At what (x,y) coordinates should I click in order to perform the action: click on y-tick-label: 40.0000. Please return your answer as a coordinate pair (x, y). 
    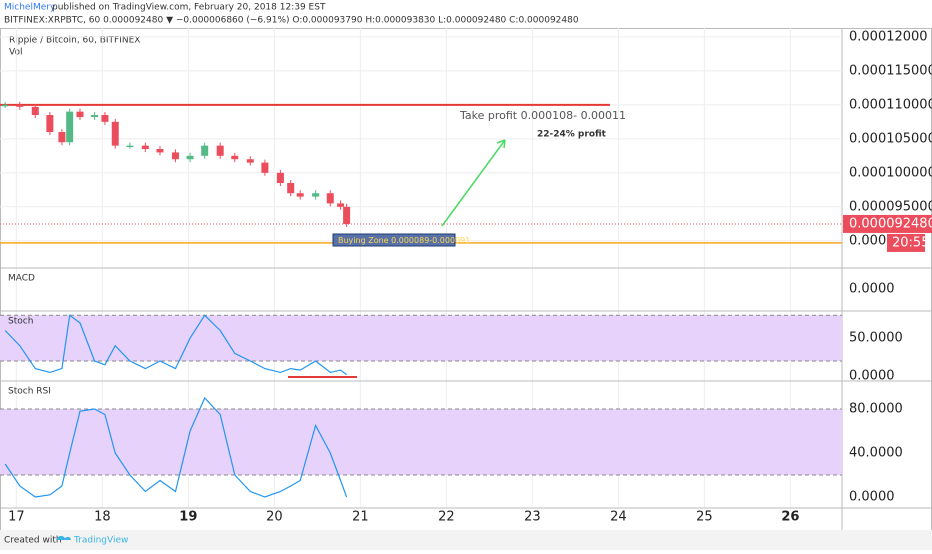
    Looking at the image, I should click on (876, 452).